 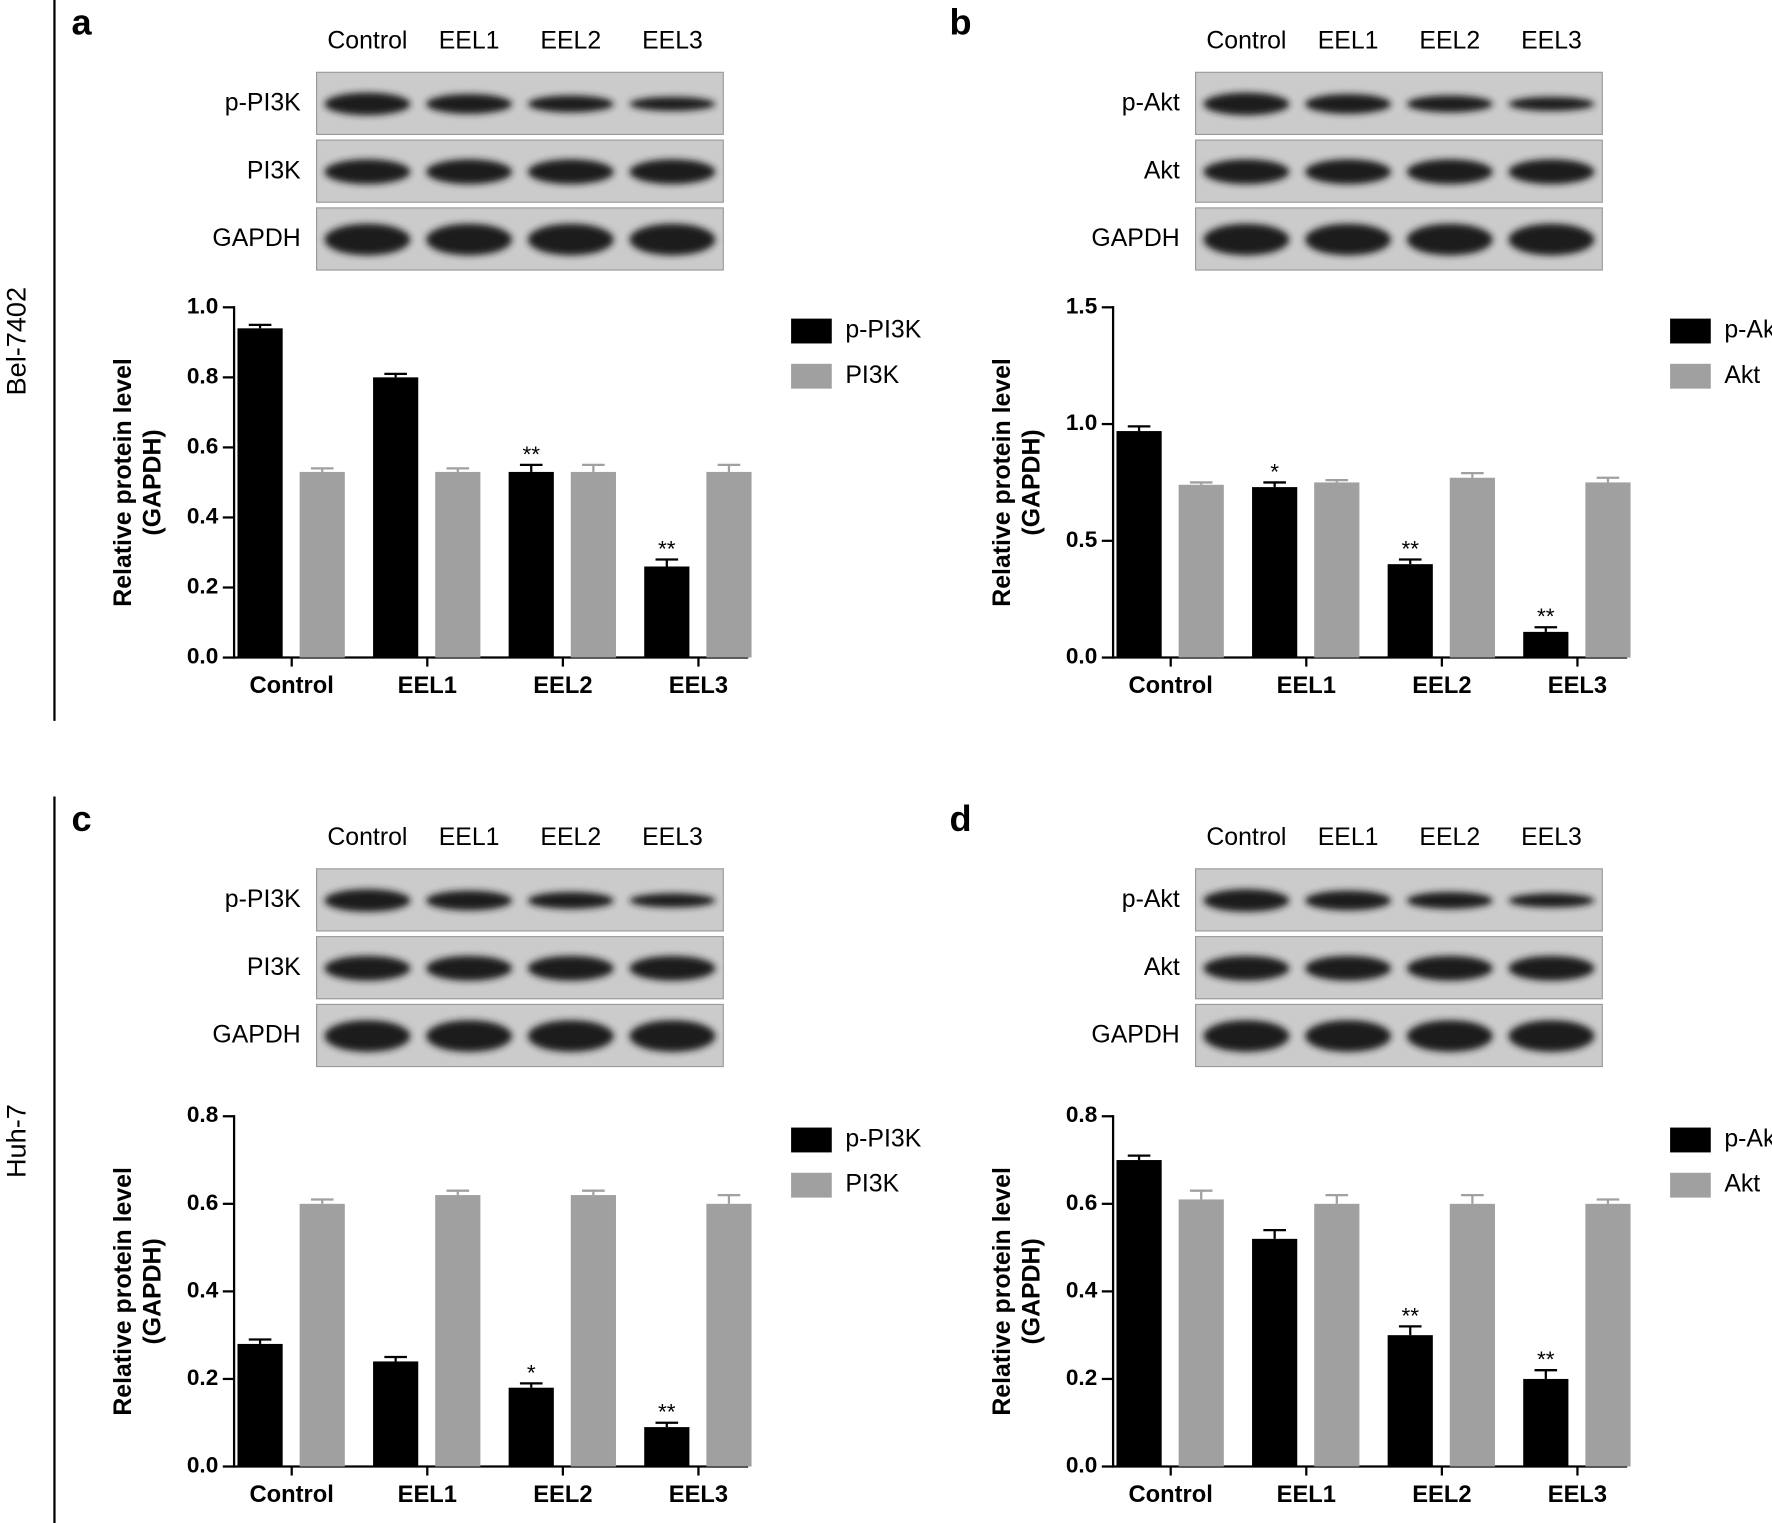 What do you see at coordinates (15, 341) in the screenshot?
I see `row-label: Bel-7402` at bounding box center [15, 341].